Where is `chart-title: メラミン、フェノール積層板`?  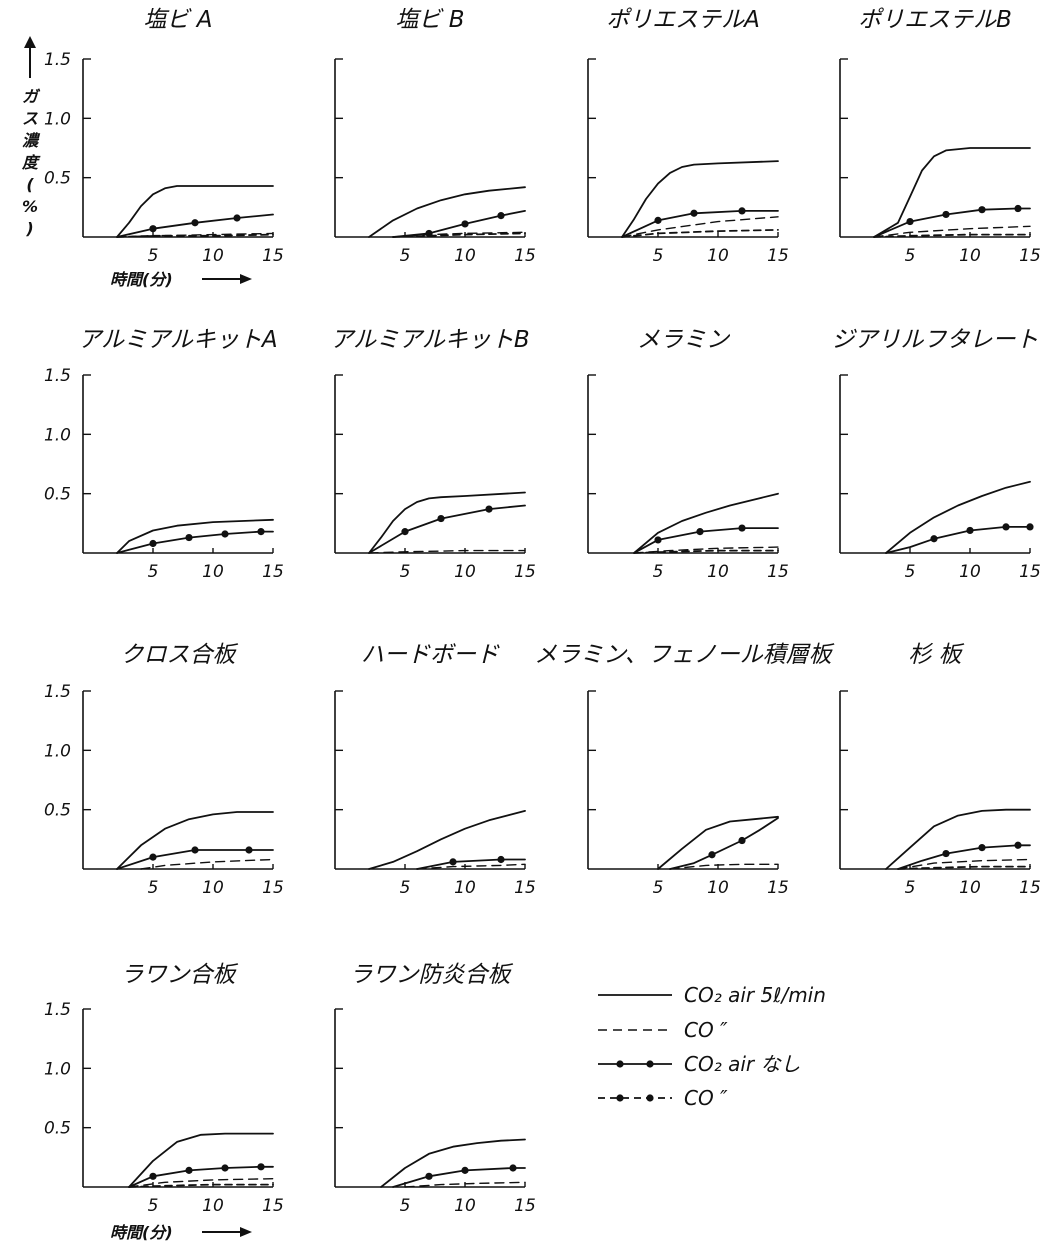
chart-title: メラミン、フェノール積層板 is located at coordinates (684, 655).